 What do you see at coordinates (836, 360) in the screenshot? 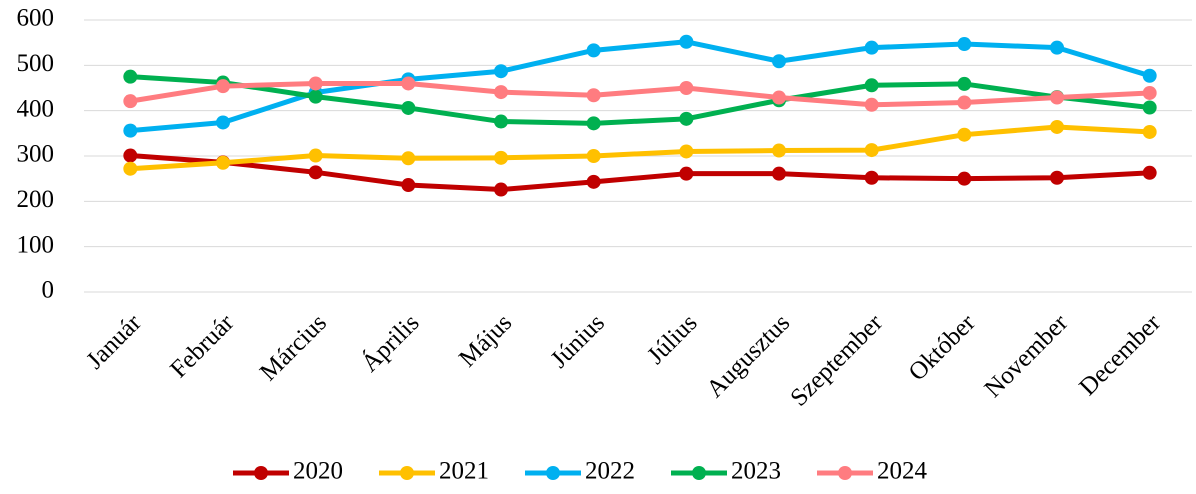
I see `x-tick-label: Szeptember` at bounding box center [836, 360].